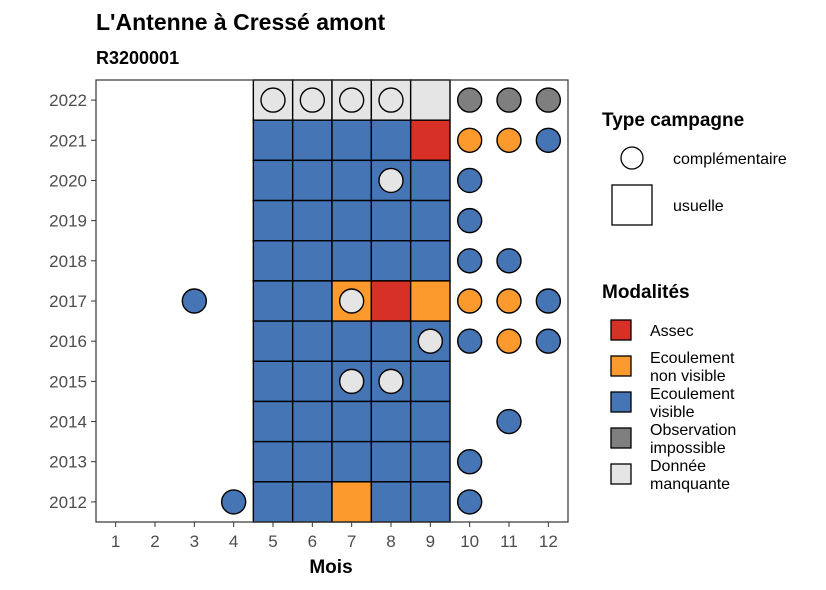 The height and width of the screenshot is (590, 826). I want to click on y-tick-label-2016: 2016, so click(68, 341).